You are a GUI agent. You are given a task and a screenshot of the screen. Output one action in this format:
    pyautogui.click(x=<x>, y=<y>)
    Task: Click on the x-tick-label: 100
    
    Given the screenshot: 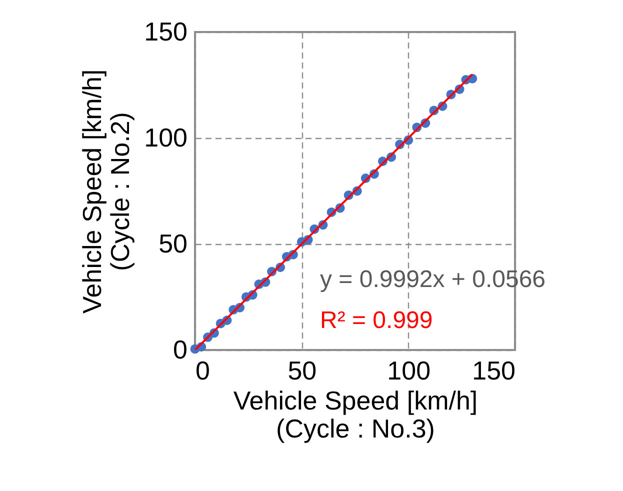 What is the action you would take?
    pyautogui.click(x=409, y=371)
    